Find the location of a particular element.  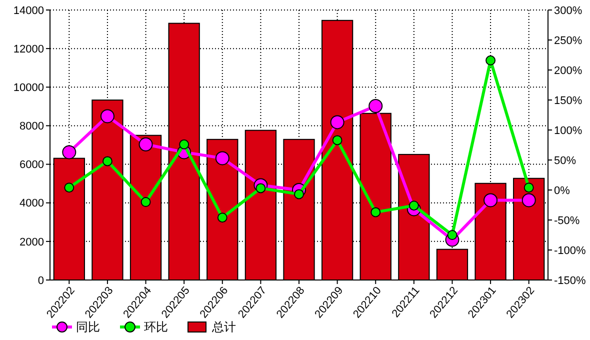

y-tick-label: 14000 is located at coordinates (28, 10).